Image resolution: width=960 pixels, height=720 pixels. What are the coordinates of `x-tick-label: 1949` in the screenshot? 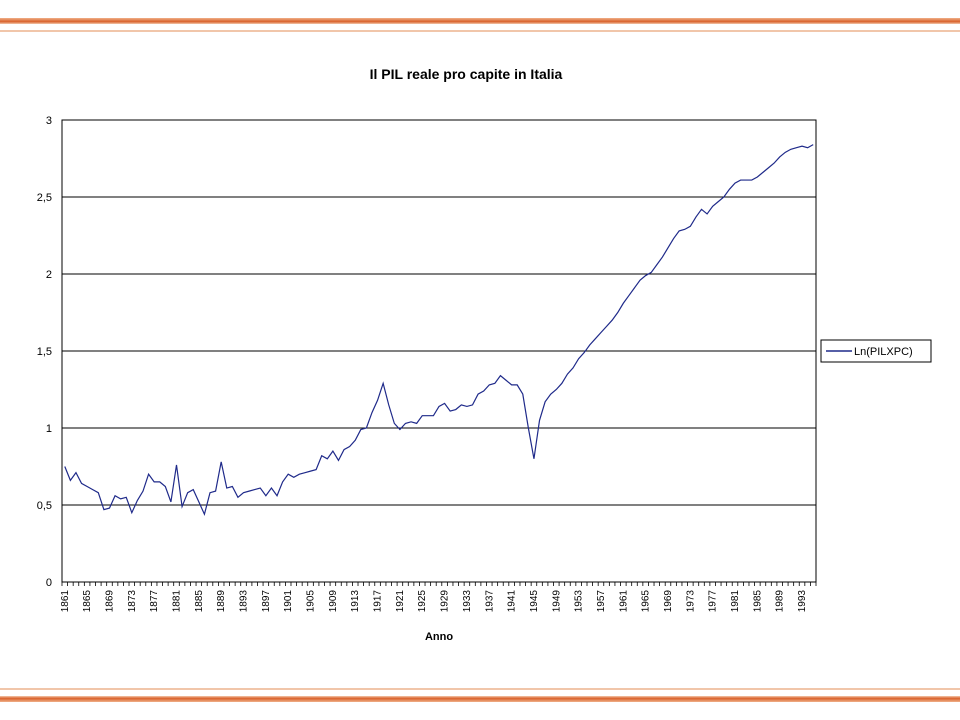 It's located at (556, 601).